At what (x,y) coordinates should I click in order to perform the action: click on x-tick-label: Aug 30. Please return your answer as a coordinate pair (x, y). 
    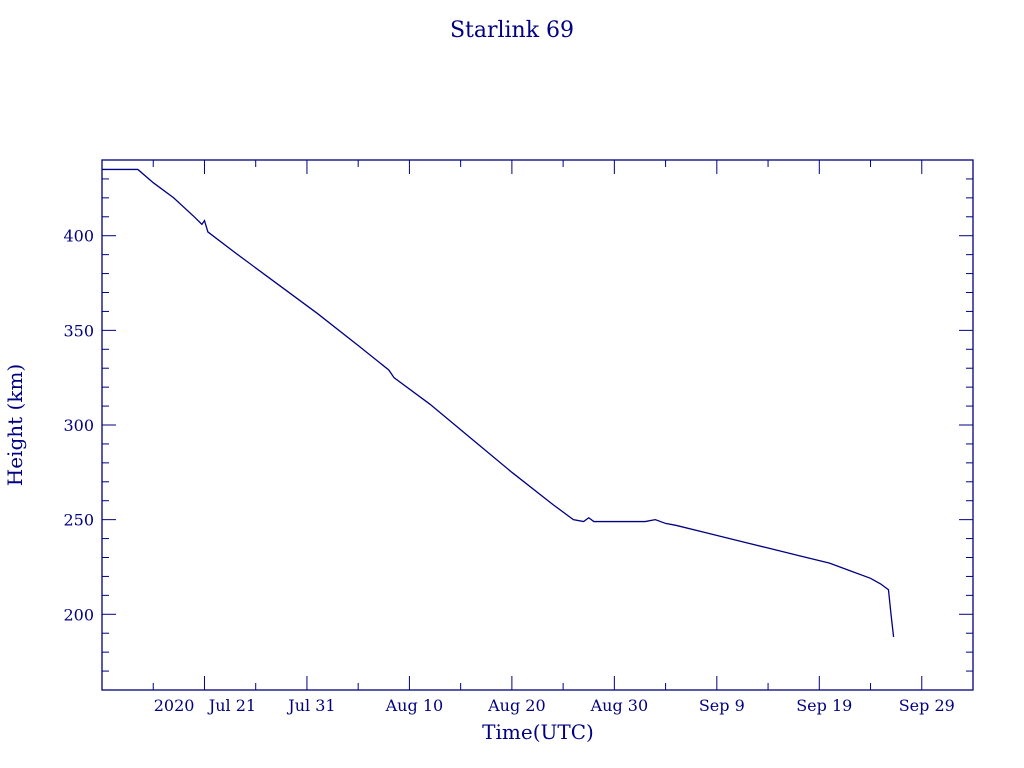
    Looking at the image, I should click on (619, 705).